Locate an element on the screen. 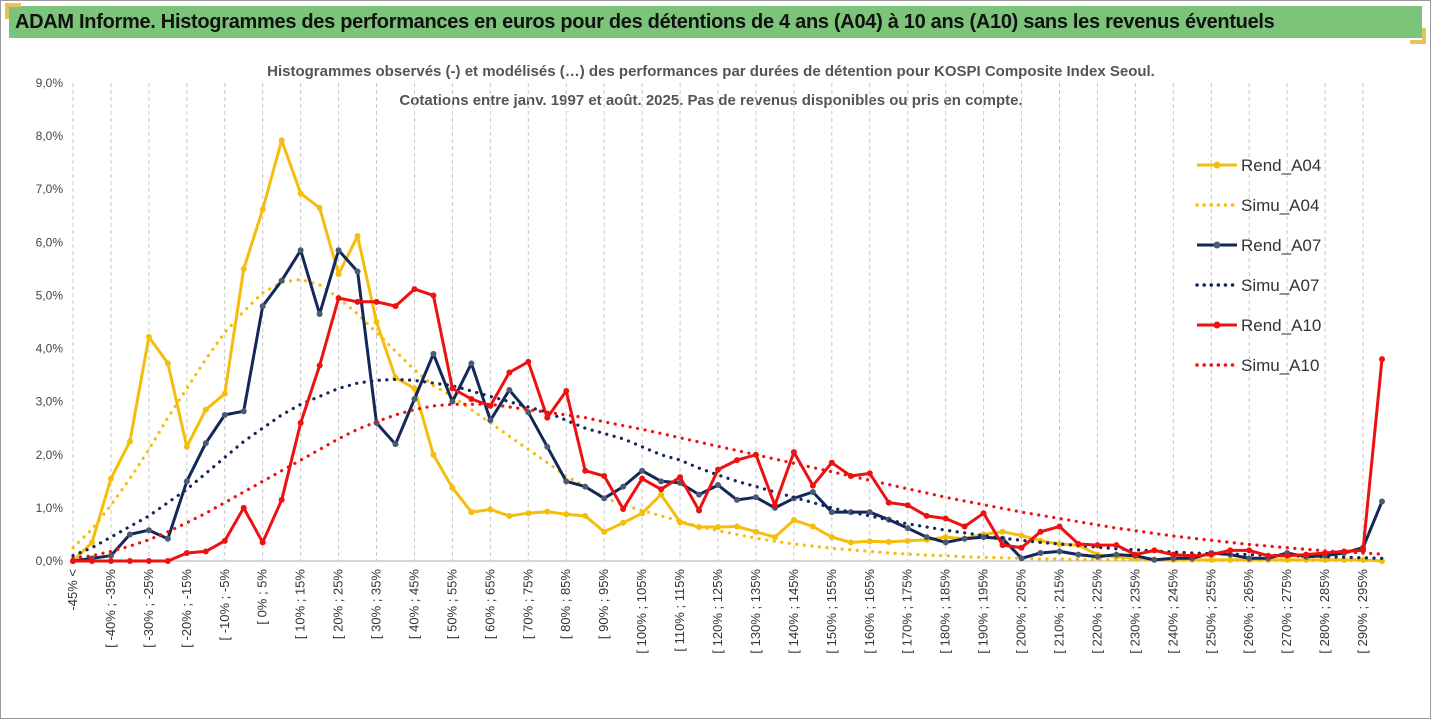 This screenshot has height=719, width=1431. corner-mark is located at coordinates (13, 5).